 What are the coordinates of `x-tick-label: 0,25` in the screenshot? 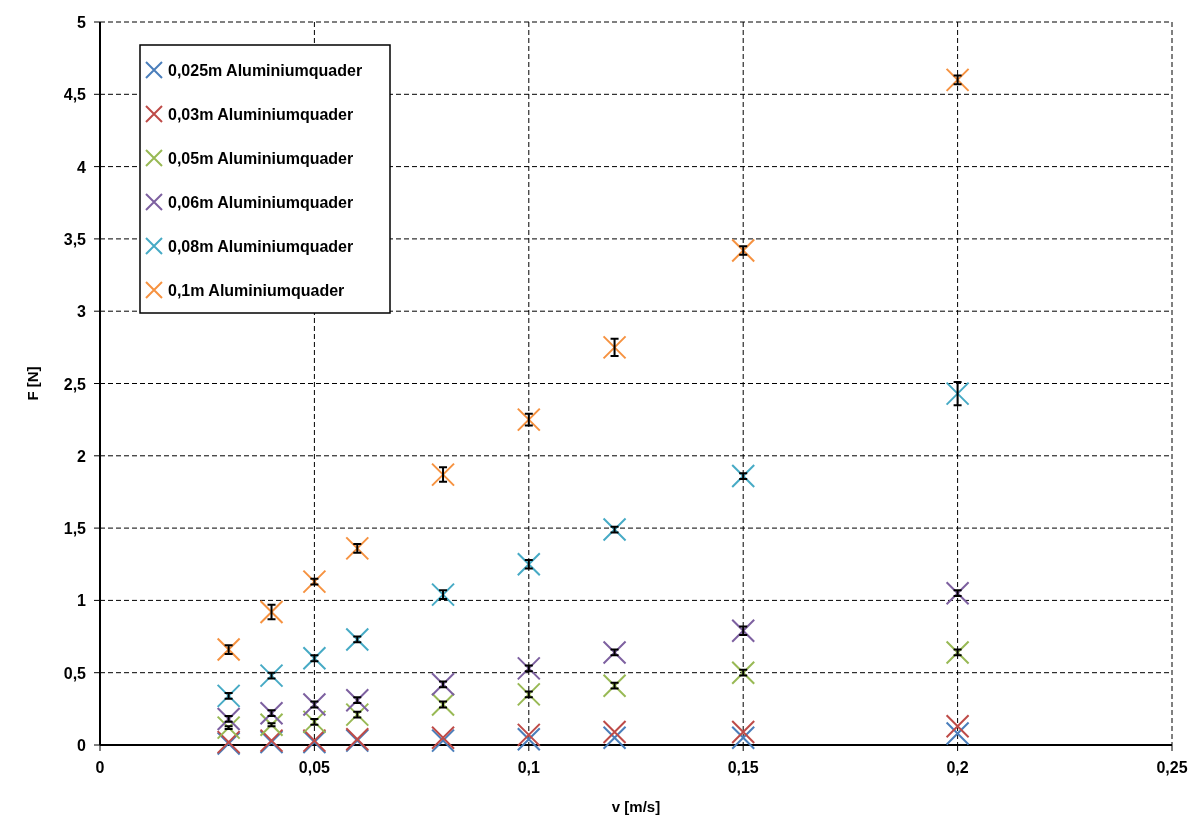 It's located at (1172, 767).